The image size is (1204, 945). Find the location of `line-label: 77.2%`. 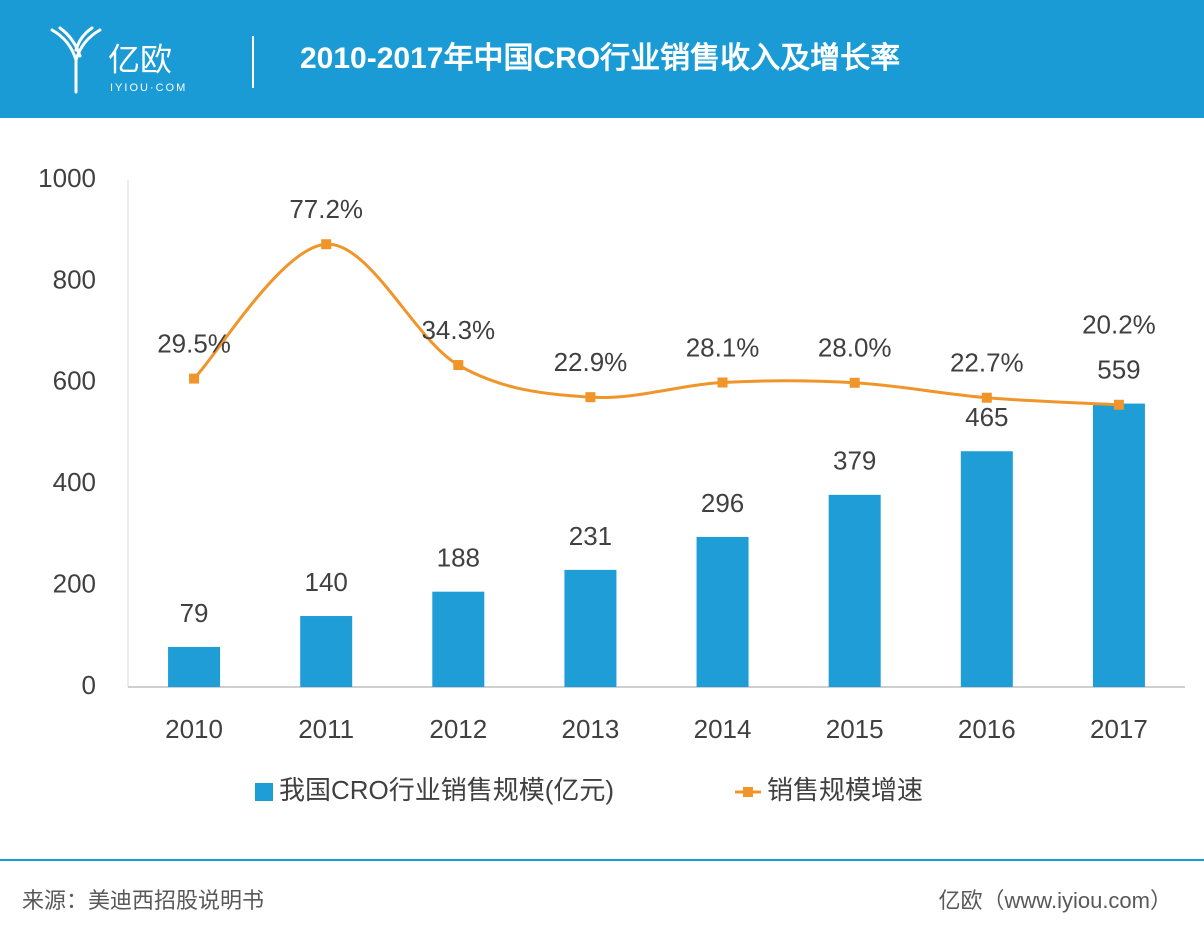

line-label: 77.2% is located at coordinates (326, 209).